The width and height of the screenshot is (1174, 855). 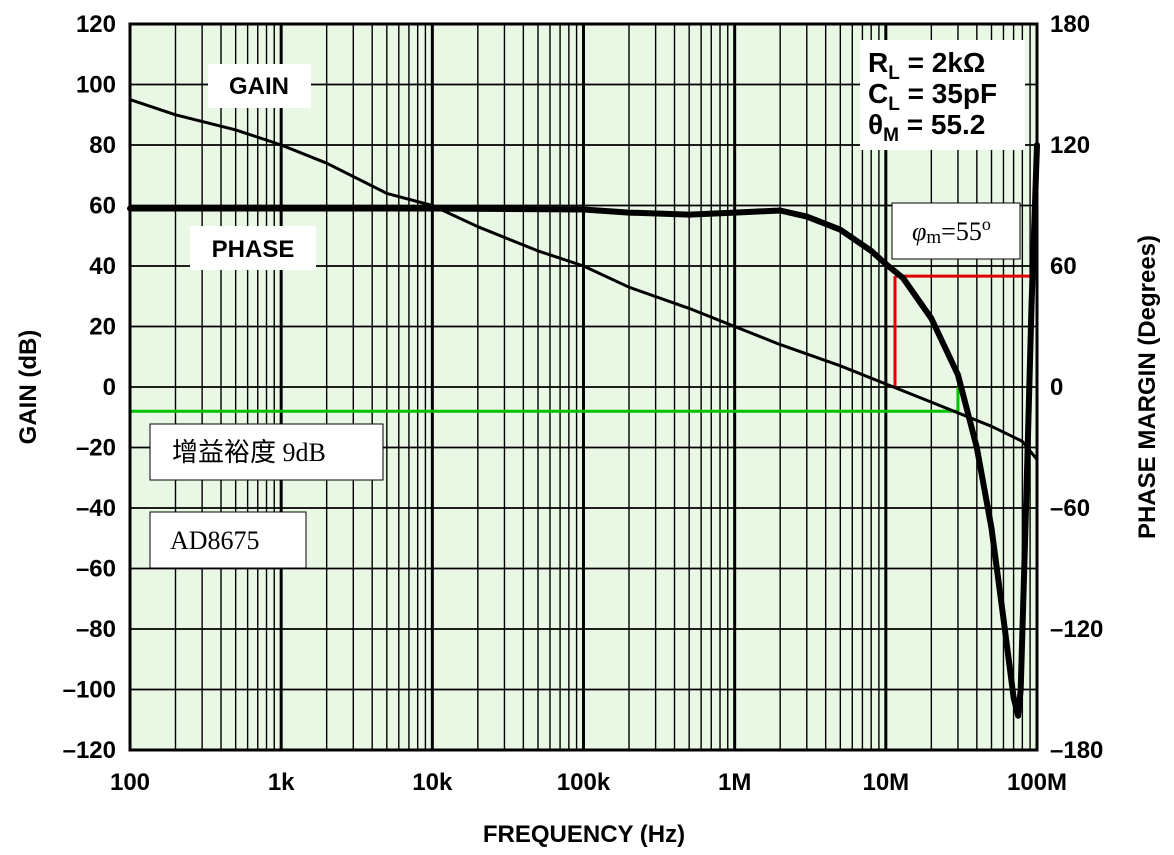 I want to click on phase-label-box, so click(x=253, y=248).